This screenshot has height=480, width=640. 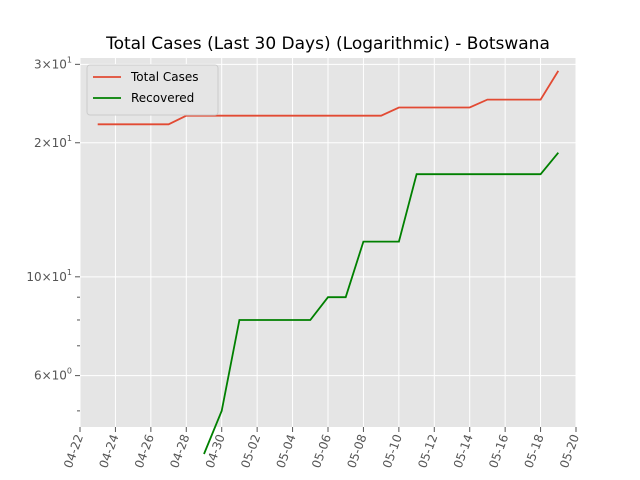 What do you see at coordinates (164, 77) in the screenshot?
I see `legend-label: Total Cases` at bounding box center [164, 77].